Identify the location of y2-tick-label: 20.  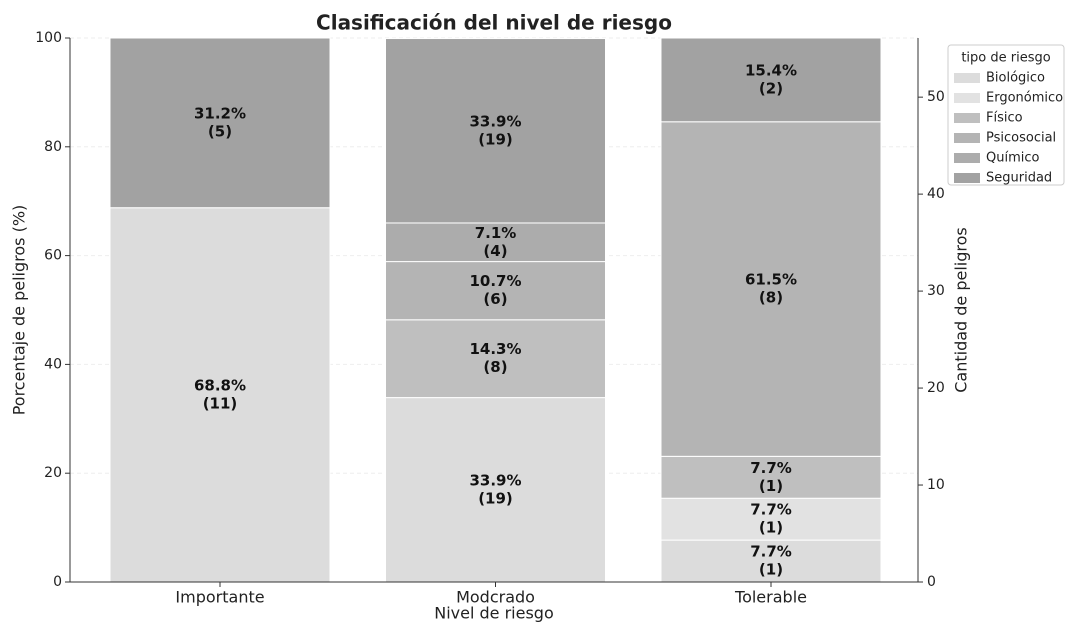
(936, 388).